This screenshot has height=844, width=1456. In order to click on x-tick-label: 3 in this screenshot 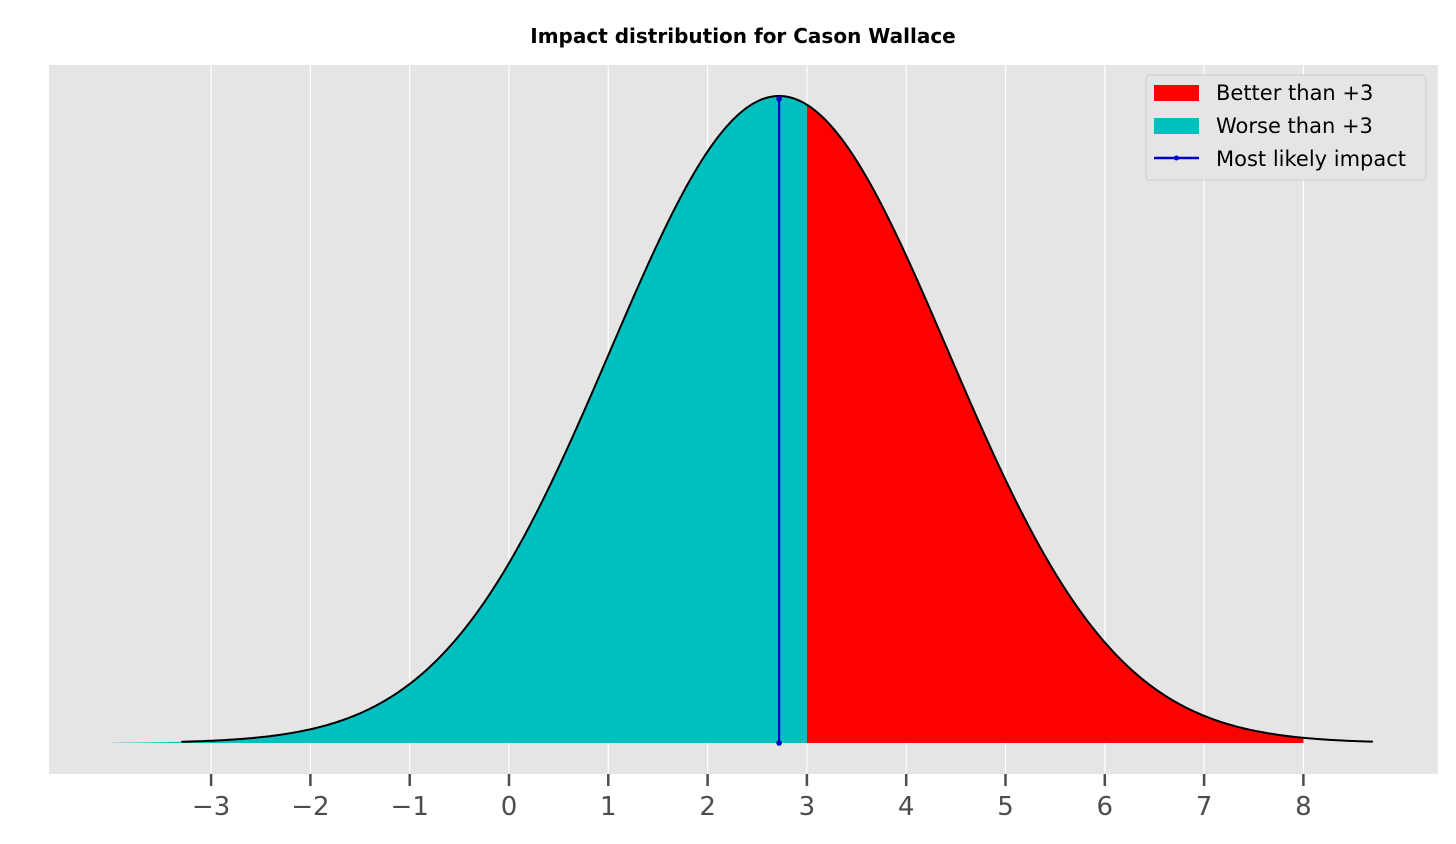, I will do `click(807, 807)`.